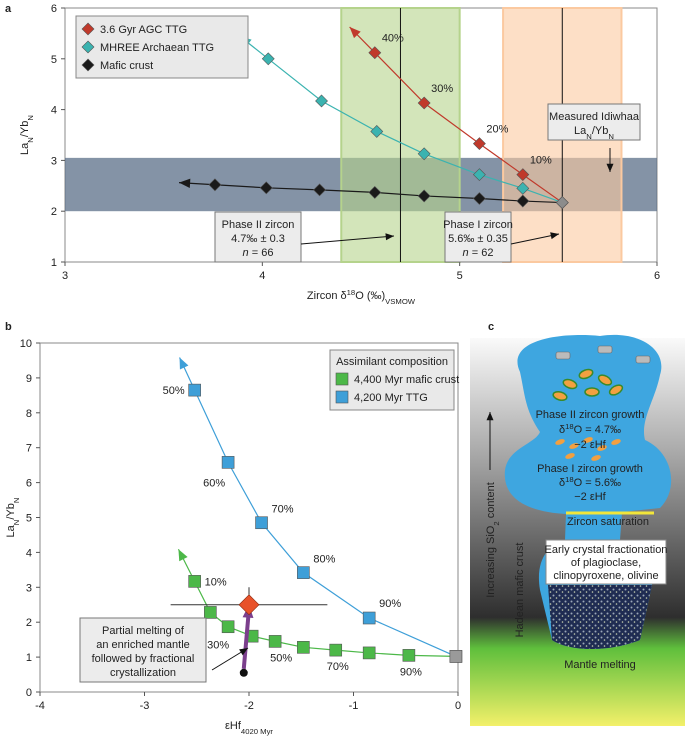 Image resolution: width=685 pixels, height=737 pixels. I want to click on panel-label: a, so click(8, 9).